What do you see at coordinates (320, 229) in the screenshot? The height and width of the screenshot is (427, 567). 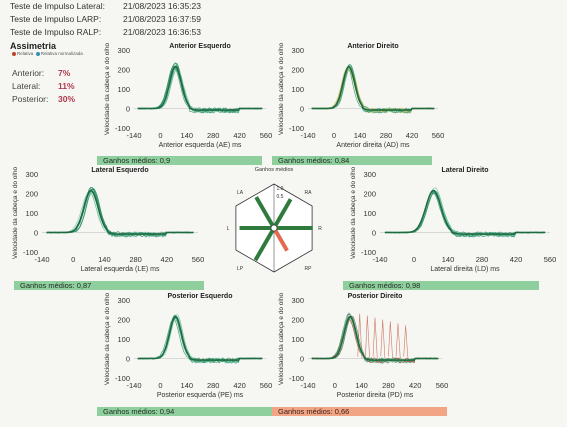 I see `hex-label: R` at bounding box center [320, 229].